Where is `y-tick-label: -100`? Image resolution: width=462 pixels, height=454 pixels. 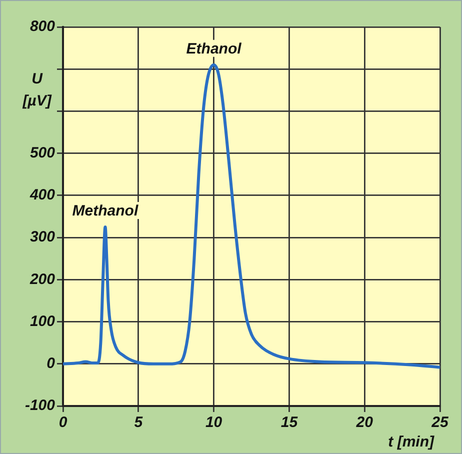 y-tick-label: -100 is located at coordinates (40, 405).